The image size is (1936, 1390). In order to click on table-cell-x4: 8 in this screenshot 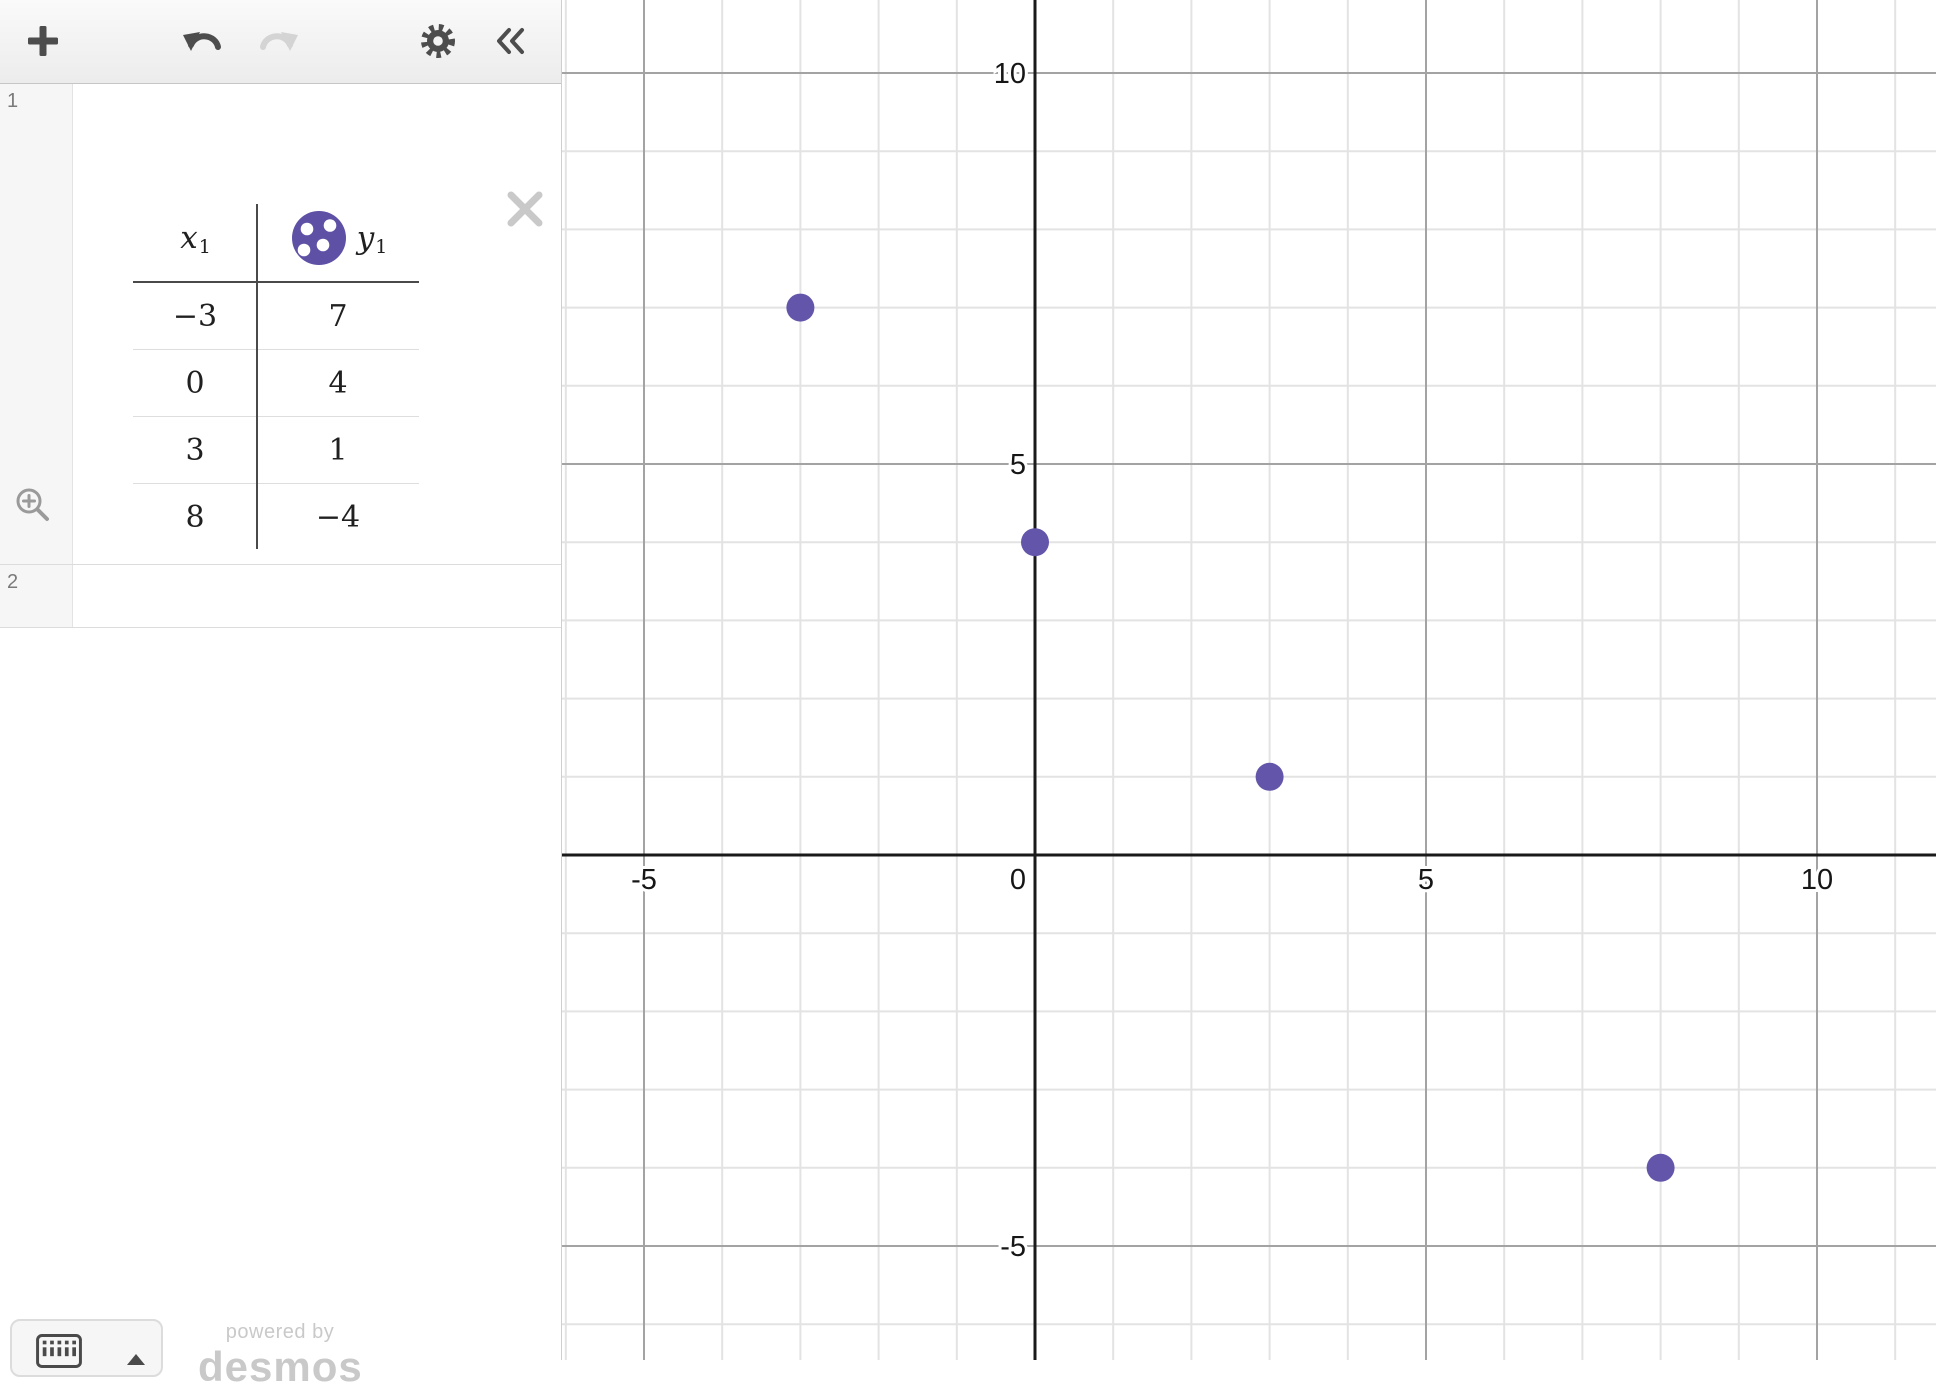, I will do `click(195, 517)`.